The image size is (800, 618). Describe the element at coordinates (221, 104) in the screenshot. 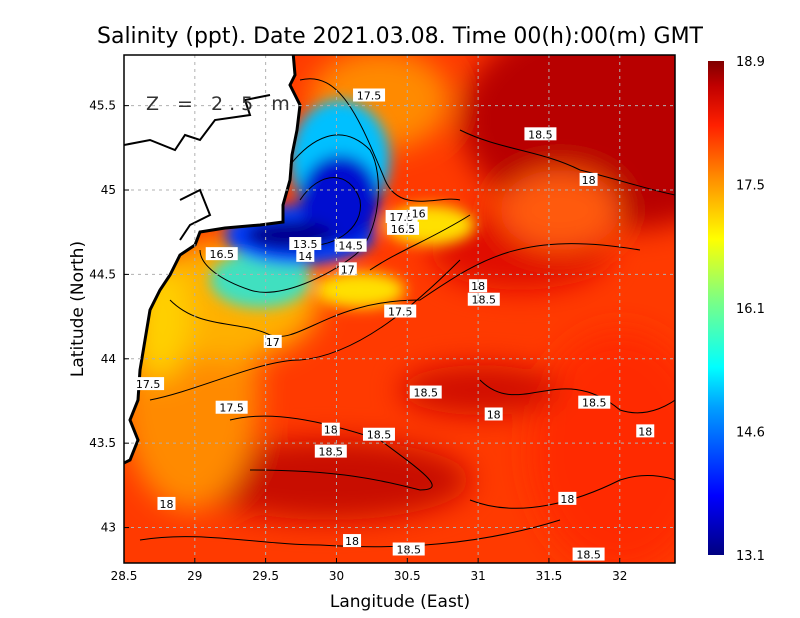

I see `depth-label: Z = 2.5 m` at that location.